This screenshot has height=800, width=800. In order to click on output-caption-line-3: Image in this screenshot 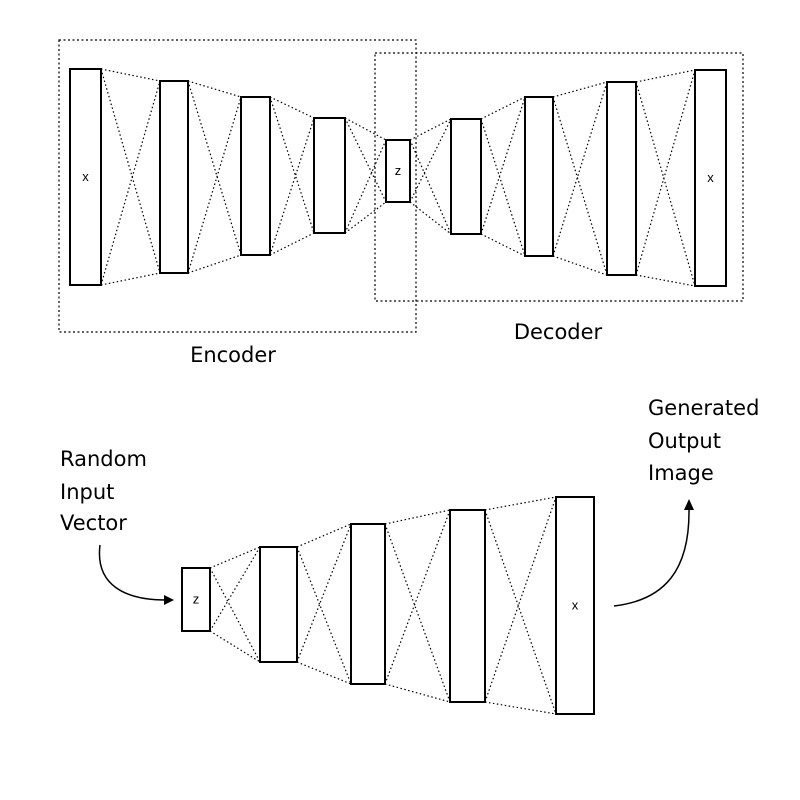, I will do `click(681, 473)`.